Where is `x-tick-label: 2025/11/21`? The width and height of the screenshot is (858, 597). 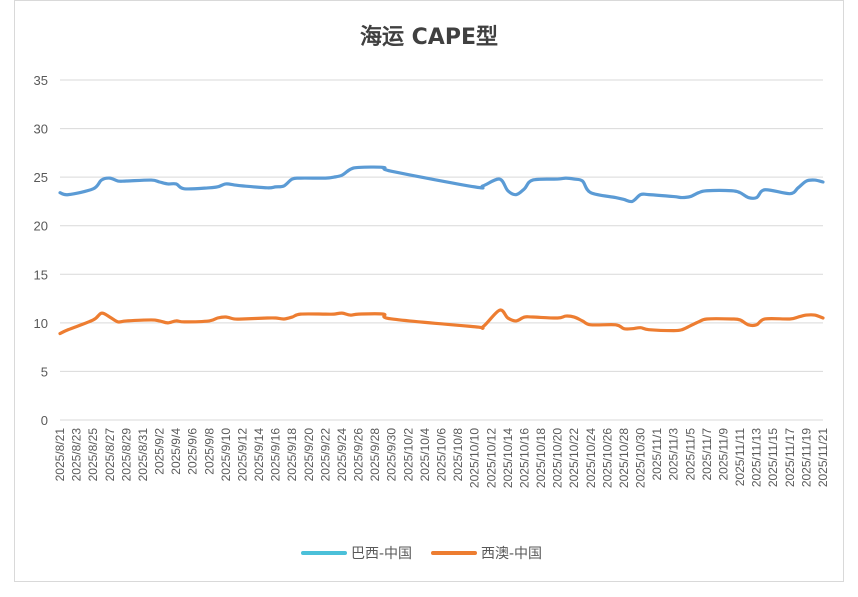 x-tick-label: 2025/11/21 is located at coordinates (823, 457).